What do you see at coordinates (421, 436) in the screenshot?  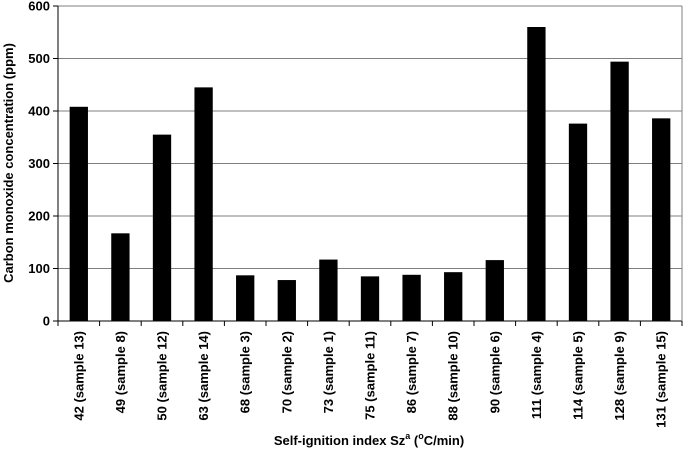 I see `x-axis-title-degree: o` at bounding box center [421, 436].